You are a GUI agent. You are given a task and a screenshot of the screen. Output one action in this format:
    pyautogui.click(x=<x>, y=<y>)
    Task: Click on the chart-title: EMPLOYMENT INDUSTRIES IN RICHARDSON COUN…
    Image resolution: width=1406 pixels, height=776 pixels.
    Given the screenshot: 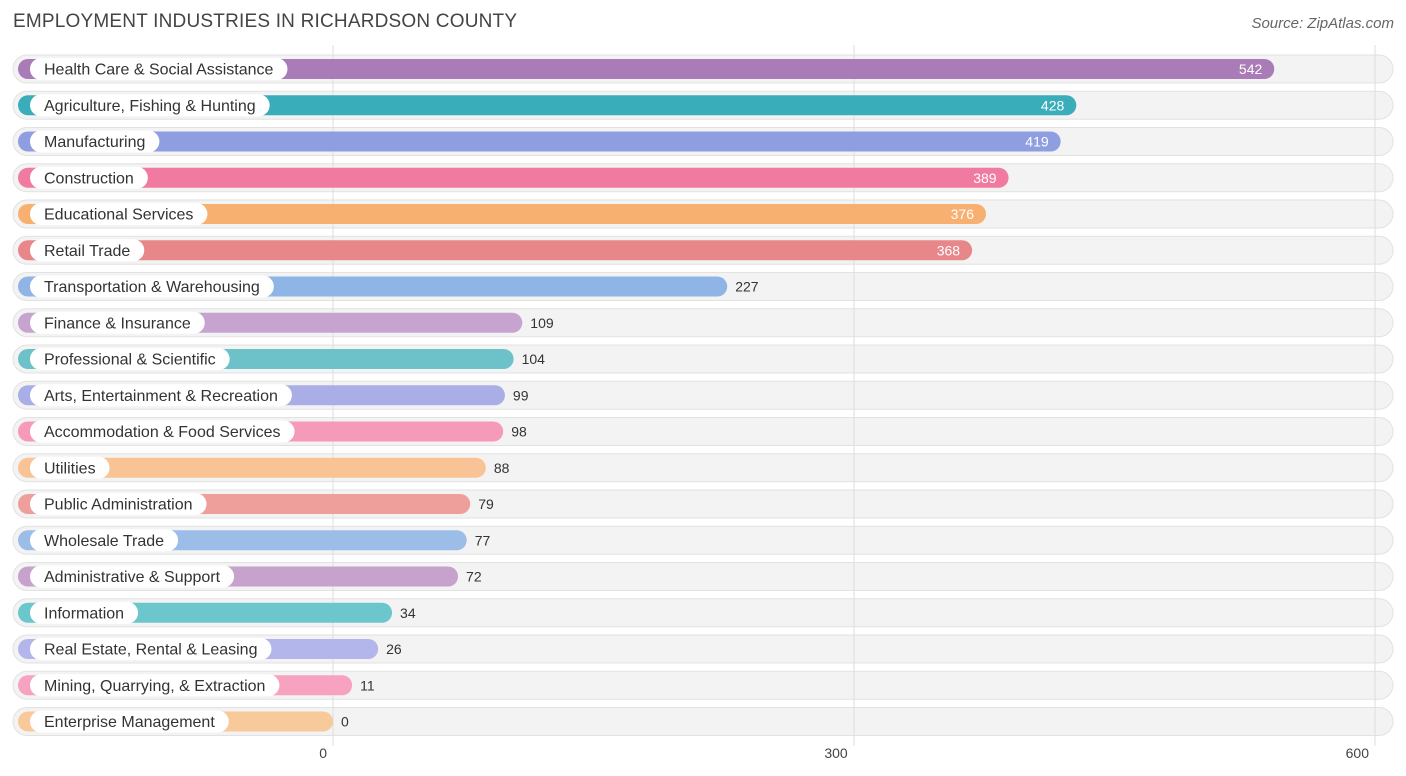 What is the action you would take?
    pyautogui.click(x=265, y=21)
    